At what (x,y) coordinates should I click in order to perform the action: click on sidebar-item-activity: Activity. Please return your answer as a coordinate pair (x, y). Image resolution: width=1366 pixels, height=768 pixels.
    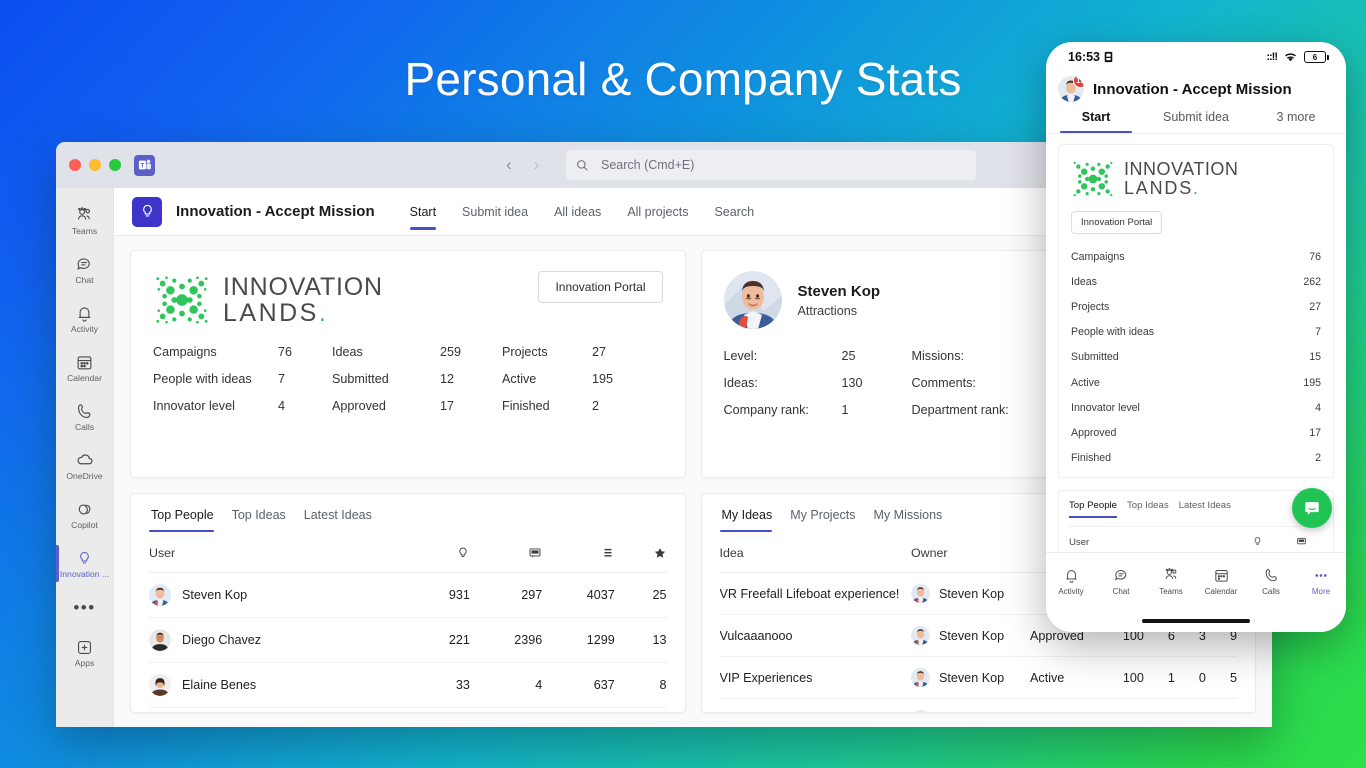
    Looking at the image, I should click on (84, 318).